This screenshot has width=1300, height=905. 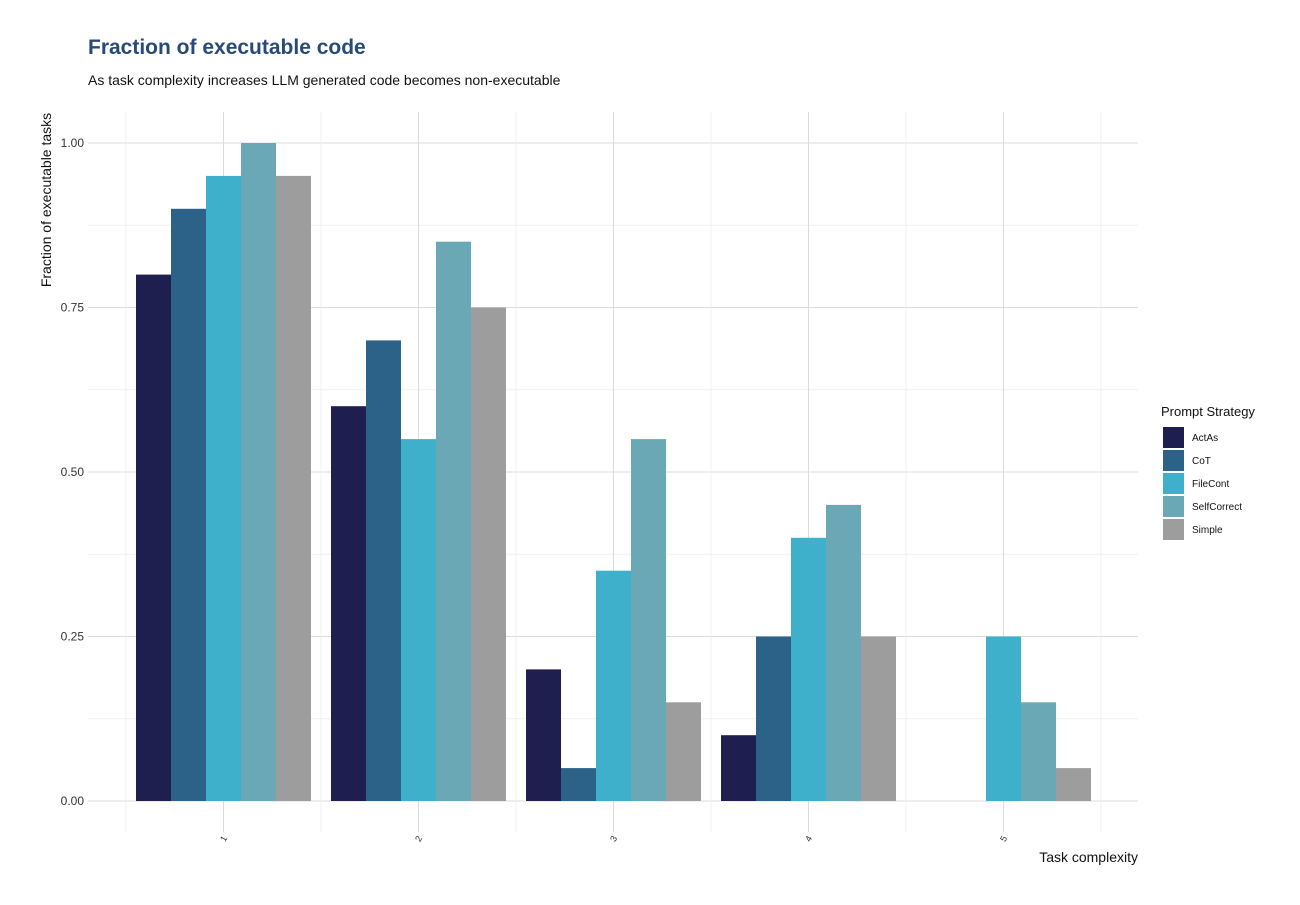 I want to click on legend-swatch-selfcorrect, so click(x=1173, y=506).